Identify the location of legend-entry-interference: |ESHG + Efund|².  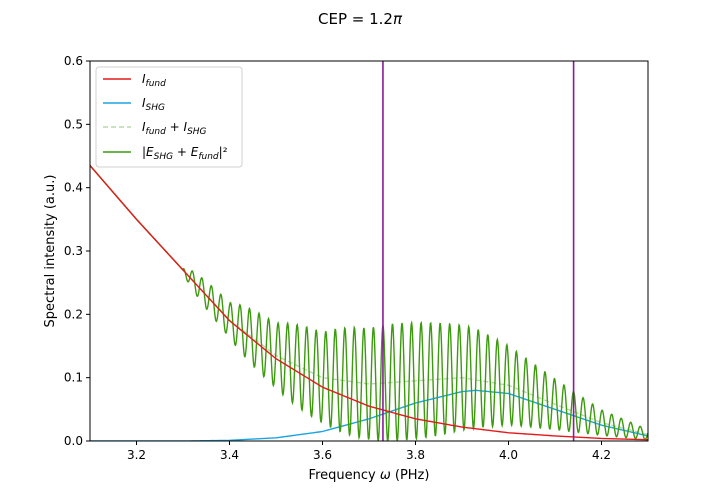
(165, 153).